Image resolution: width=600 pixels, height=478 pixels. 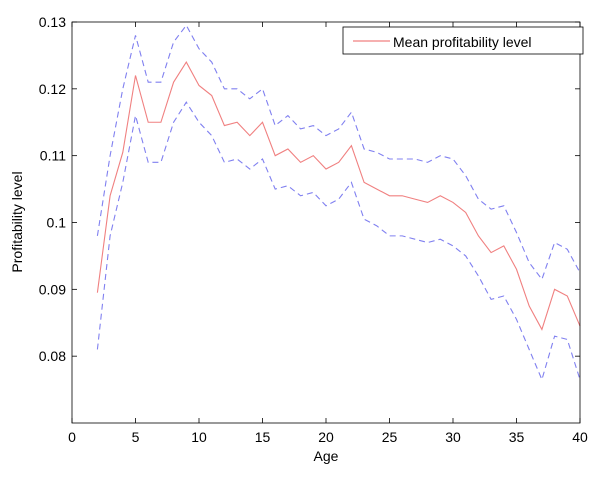 I want to click on x-tick-label: 15, so click(x=263, y=437).